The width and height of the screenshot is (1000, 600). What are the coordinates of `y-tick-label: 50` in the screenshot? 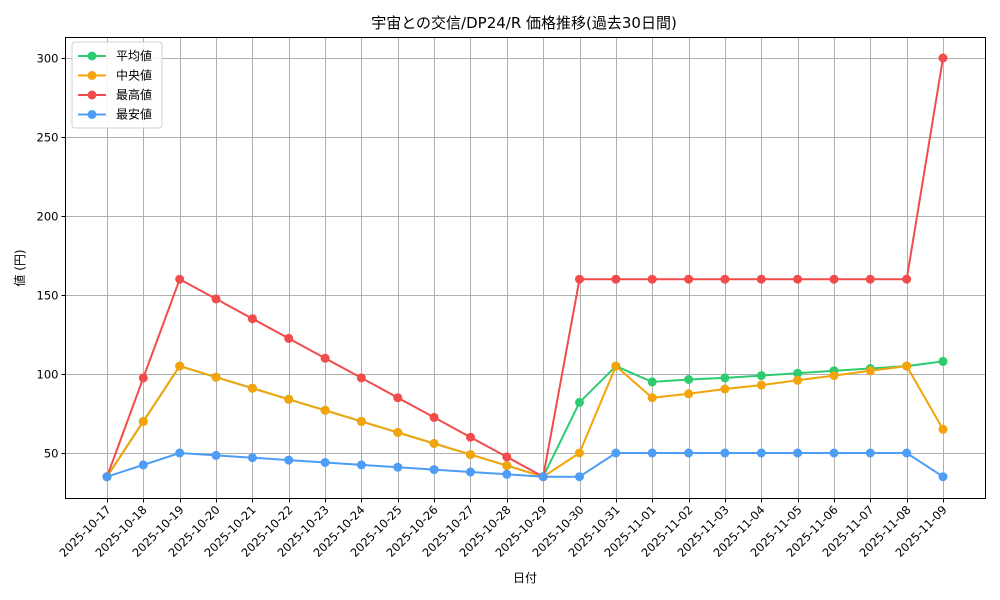 It's located at (51, 454).